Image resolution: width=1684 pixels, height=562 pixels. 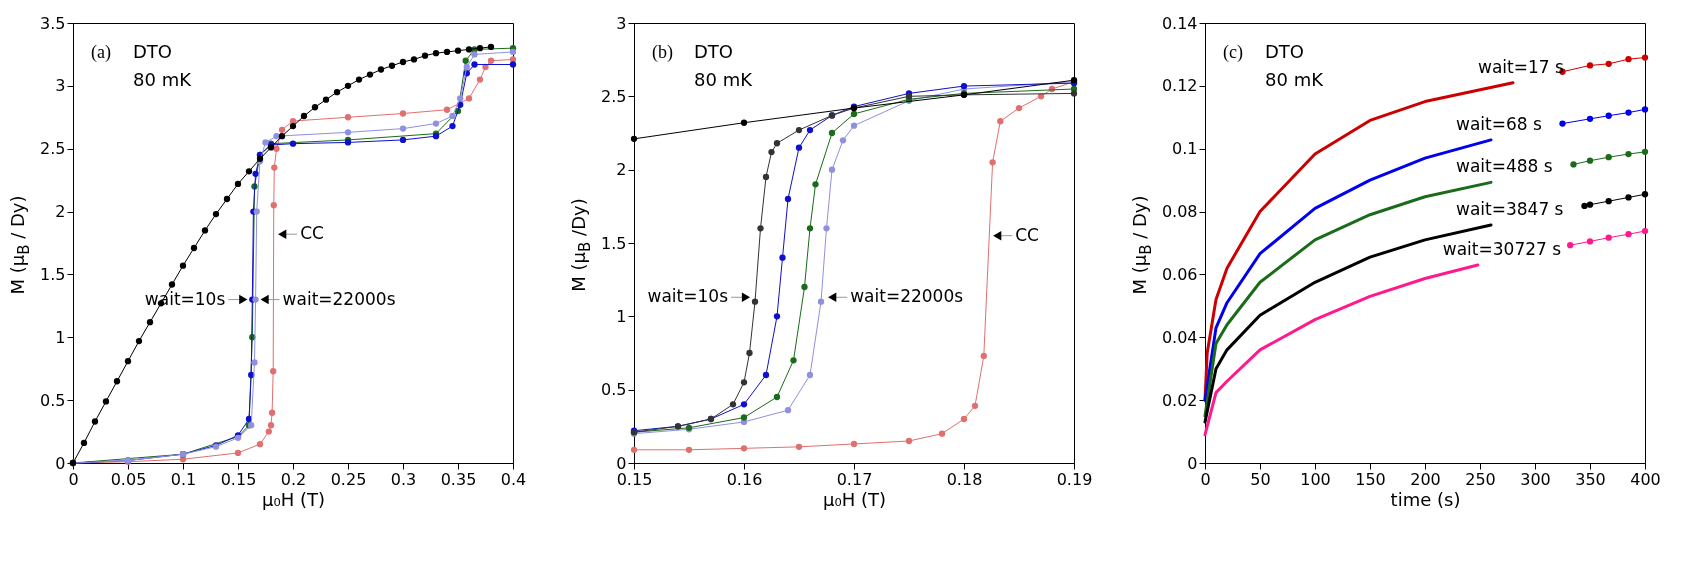 I want to click on x-tick-label: 0.25, so click(x=348, y=479).